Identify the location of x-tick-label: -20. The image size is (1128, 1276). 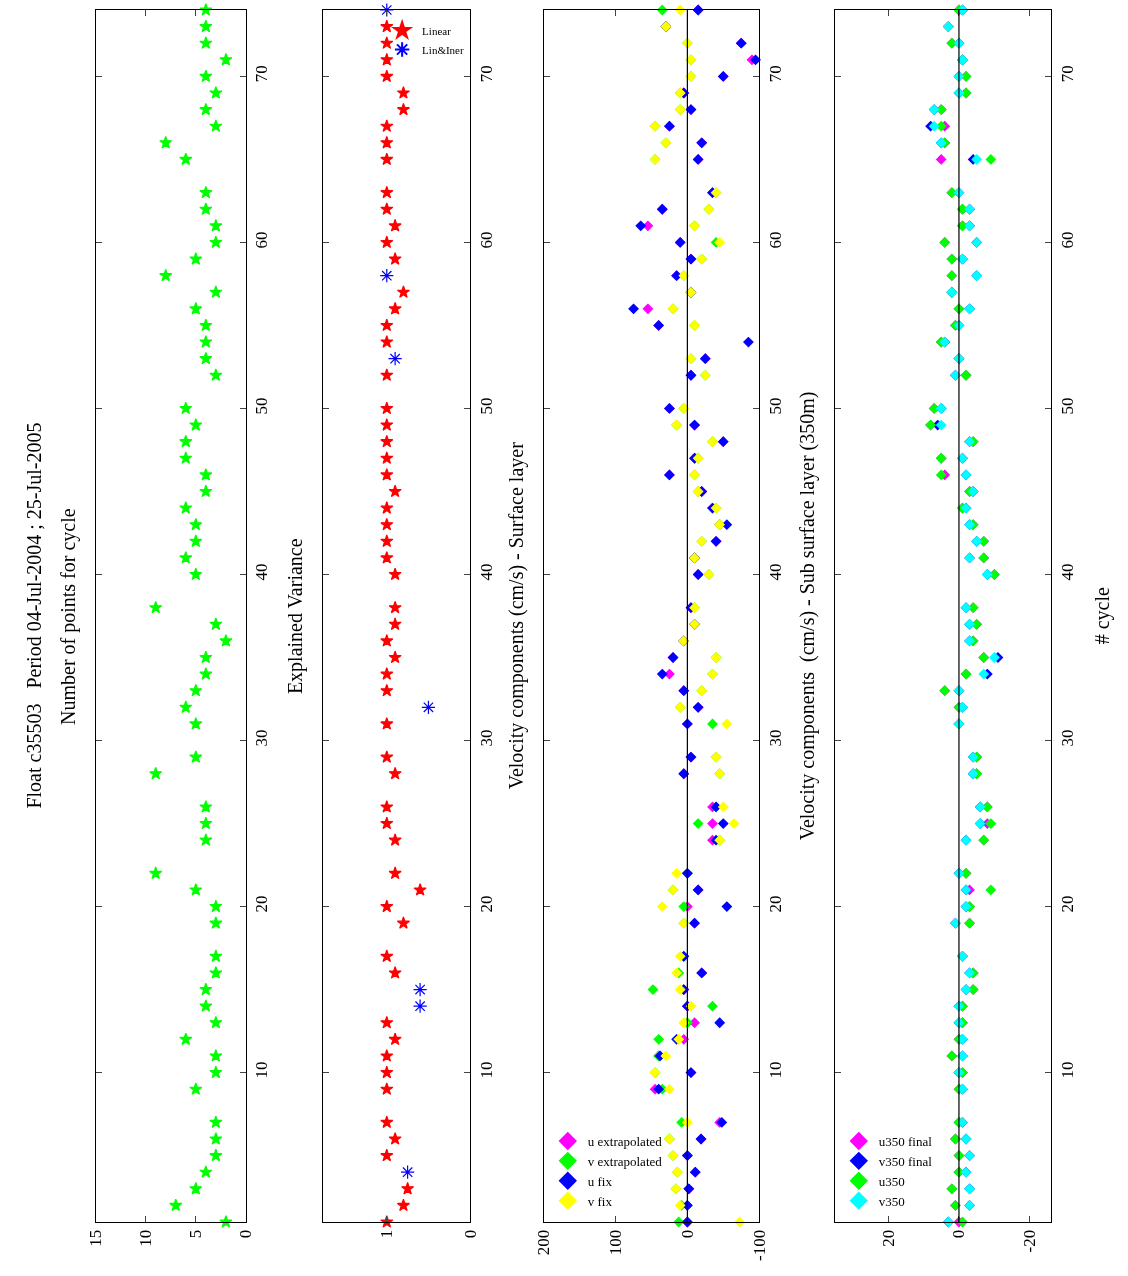
(1030, 1241).